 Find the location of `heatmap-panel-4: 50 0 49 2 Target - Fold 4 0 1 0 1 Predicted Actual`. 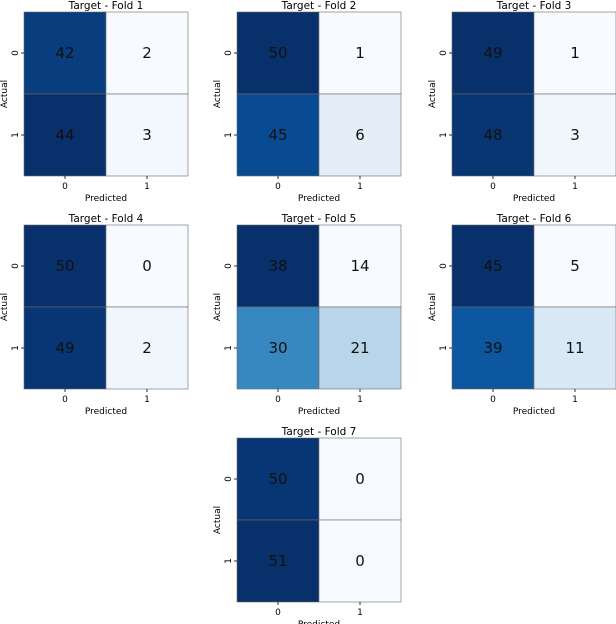

heatmap-panel-4: 50 0 49 2 Target - Fold 4 0 1 0 1 Predicted Actual is located at coordinates (94, 315).